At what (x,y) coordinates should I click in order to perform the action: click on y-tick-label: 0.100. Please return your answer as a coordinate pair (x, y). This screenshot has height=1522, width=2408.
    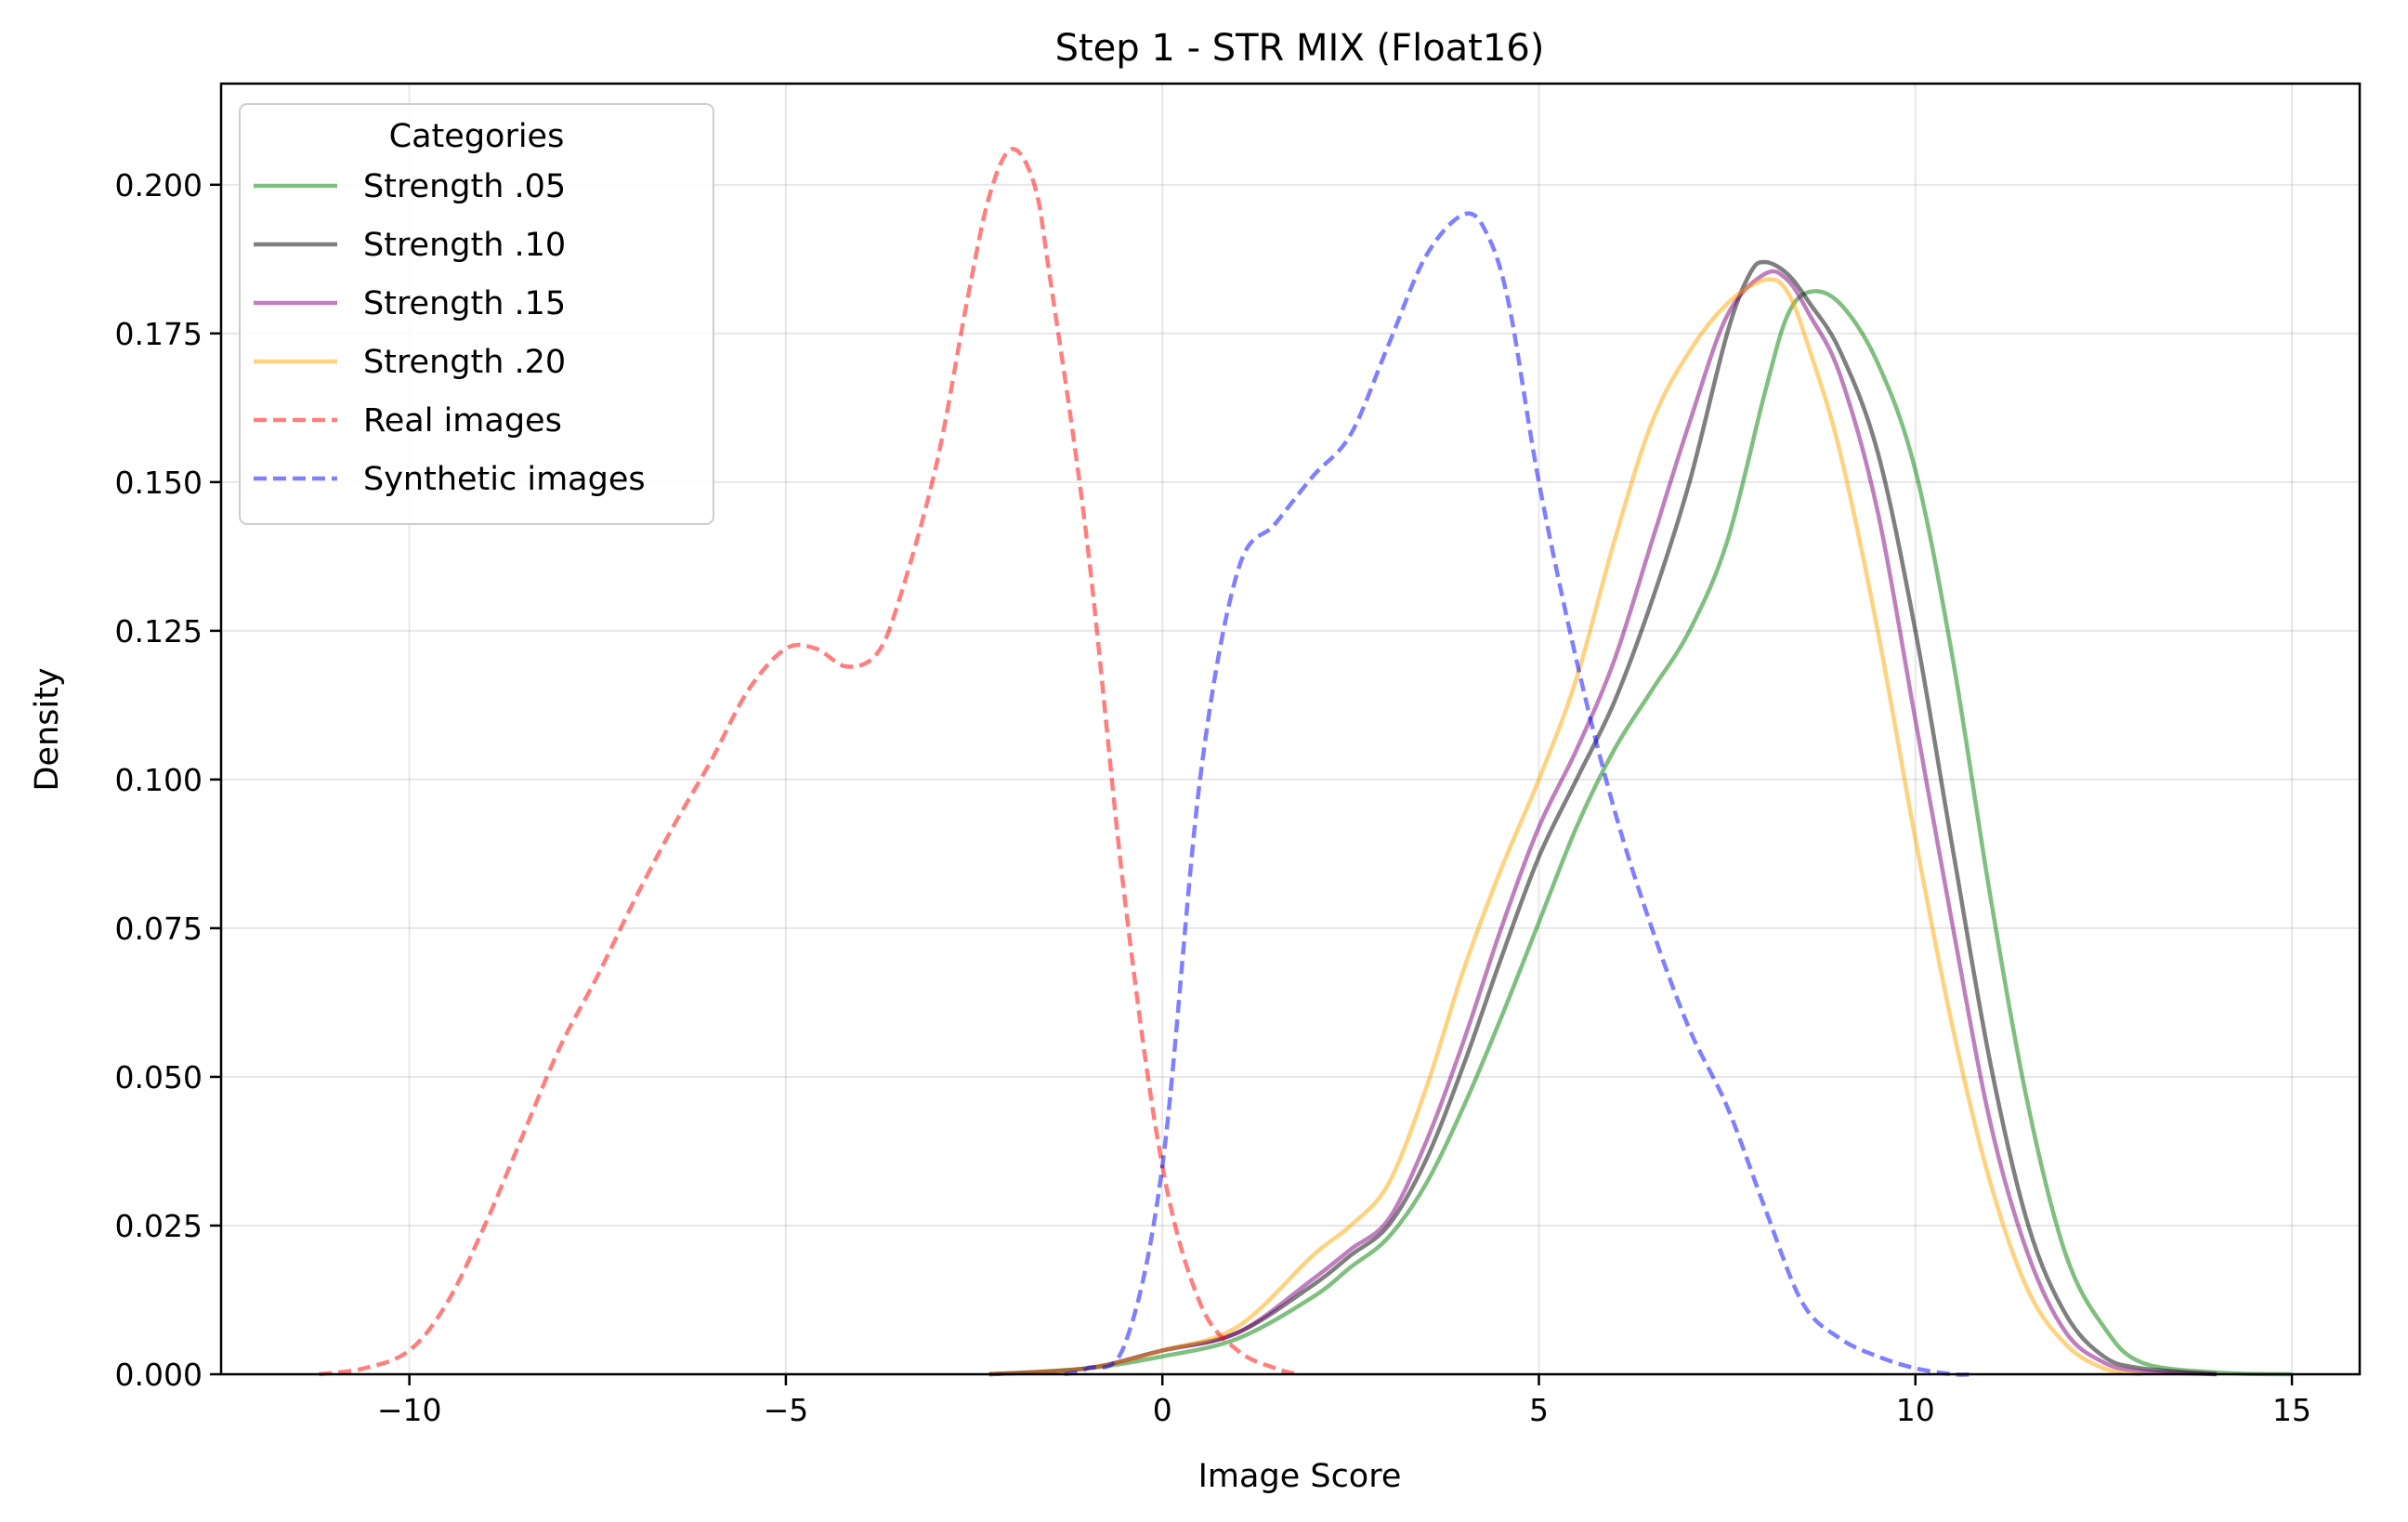
    Looking at the image, I should click on (159, 780).